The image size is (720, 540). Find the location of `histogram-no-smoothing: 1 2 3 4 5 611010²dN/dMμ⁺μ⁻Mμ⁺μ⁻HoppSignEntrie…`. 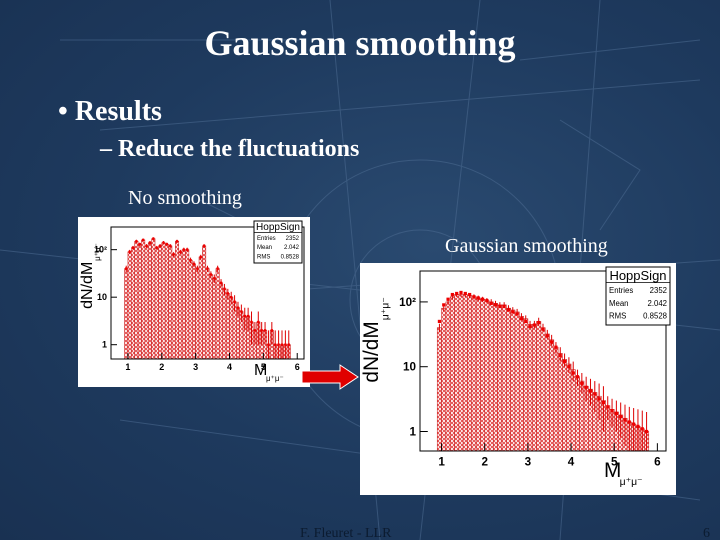

histogram-no-smoothing: 1 2 3 4 5 611010²dN/dMμ⁺μ⁻Mμ⁺μ⁻HoppSignEntrie… is located at coordinates (194, 302).